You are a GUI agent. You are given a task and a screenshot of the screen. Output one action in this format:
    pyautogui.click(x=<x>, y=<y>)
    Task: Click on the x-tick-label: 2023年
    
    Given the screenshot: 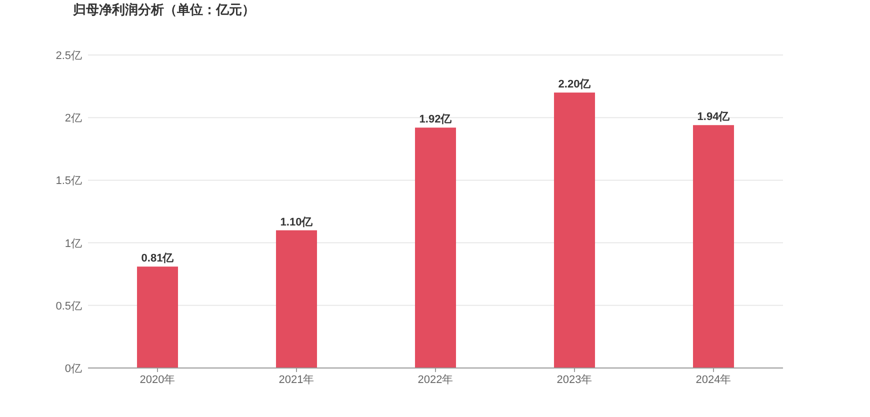 What is the action you would take?
    pyautogui.click(x=574, y=380)
    